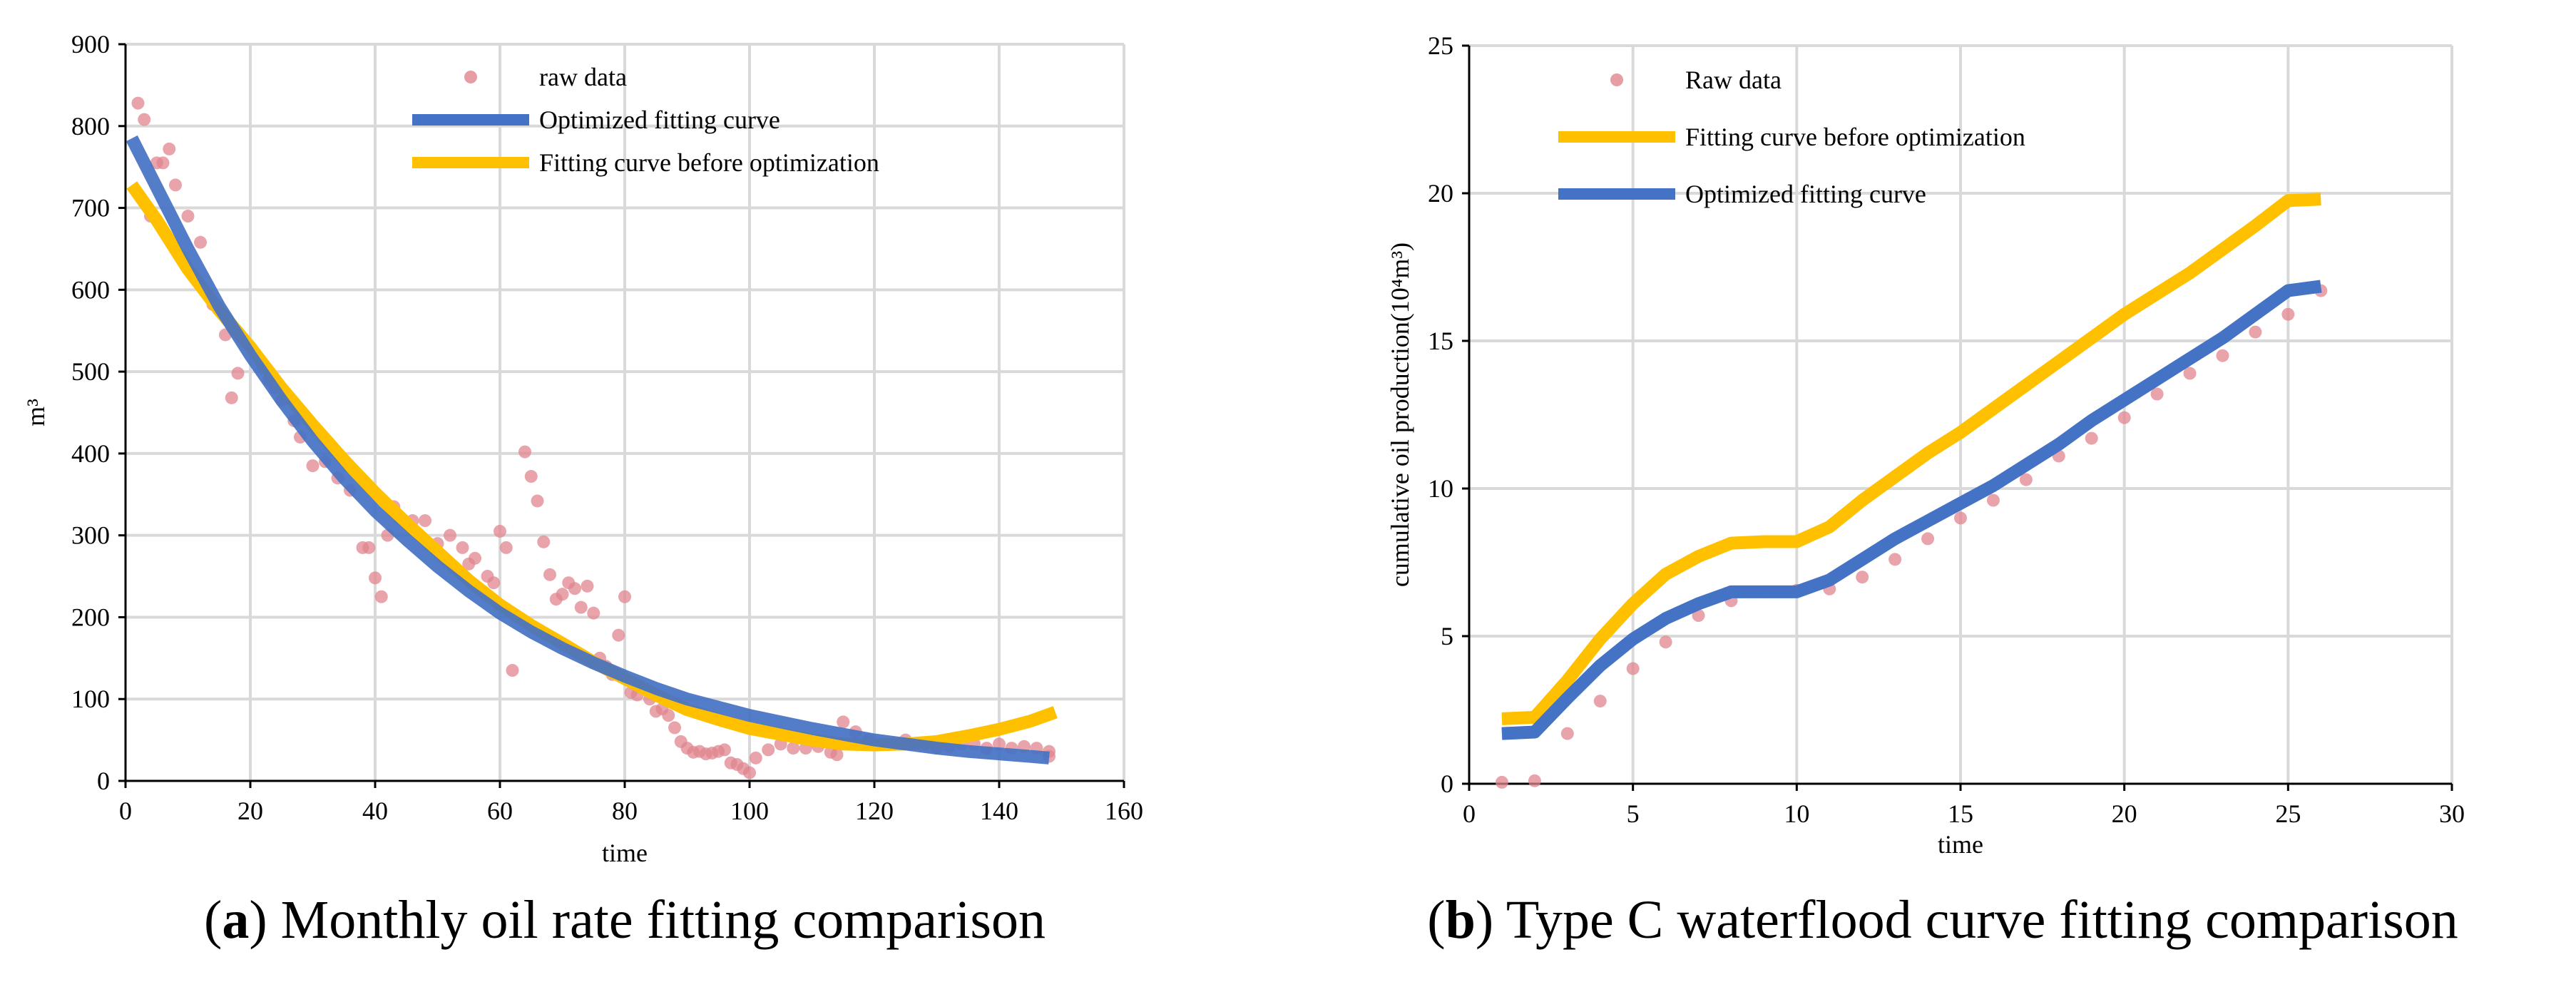 The width and height of the screenshot is (2576, 987). Describe the element at coordinates (1960, 813) in the screenshot. I see `x-tick-label: 15` at that location.